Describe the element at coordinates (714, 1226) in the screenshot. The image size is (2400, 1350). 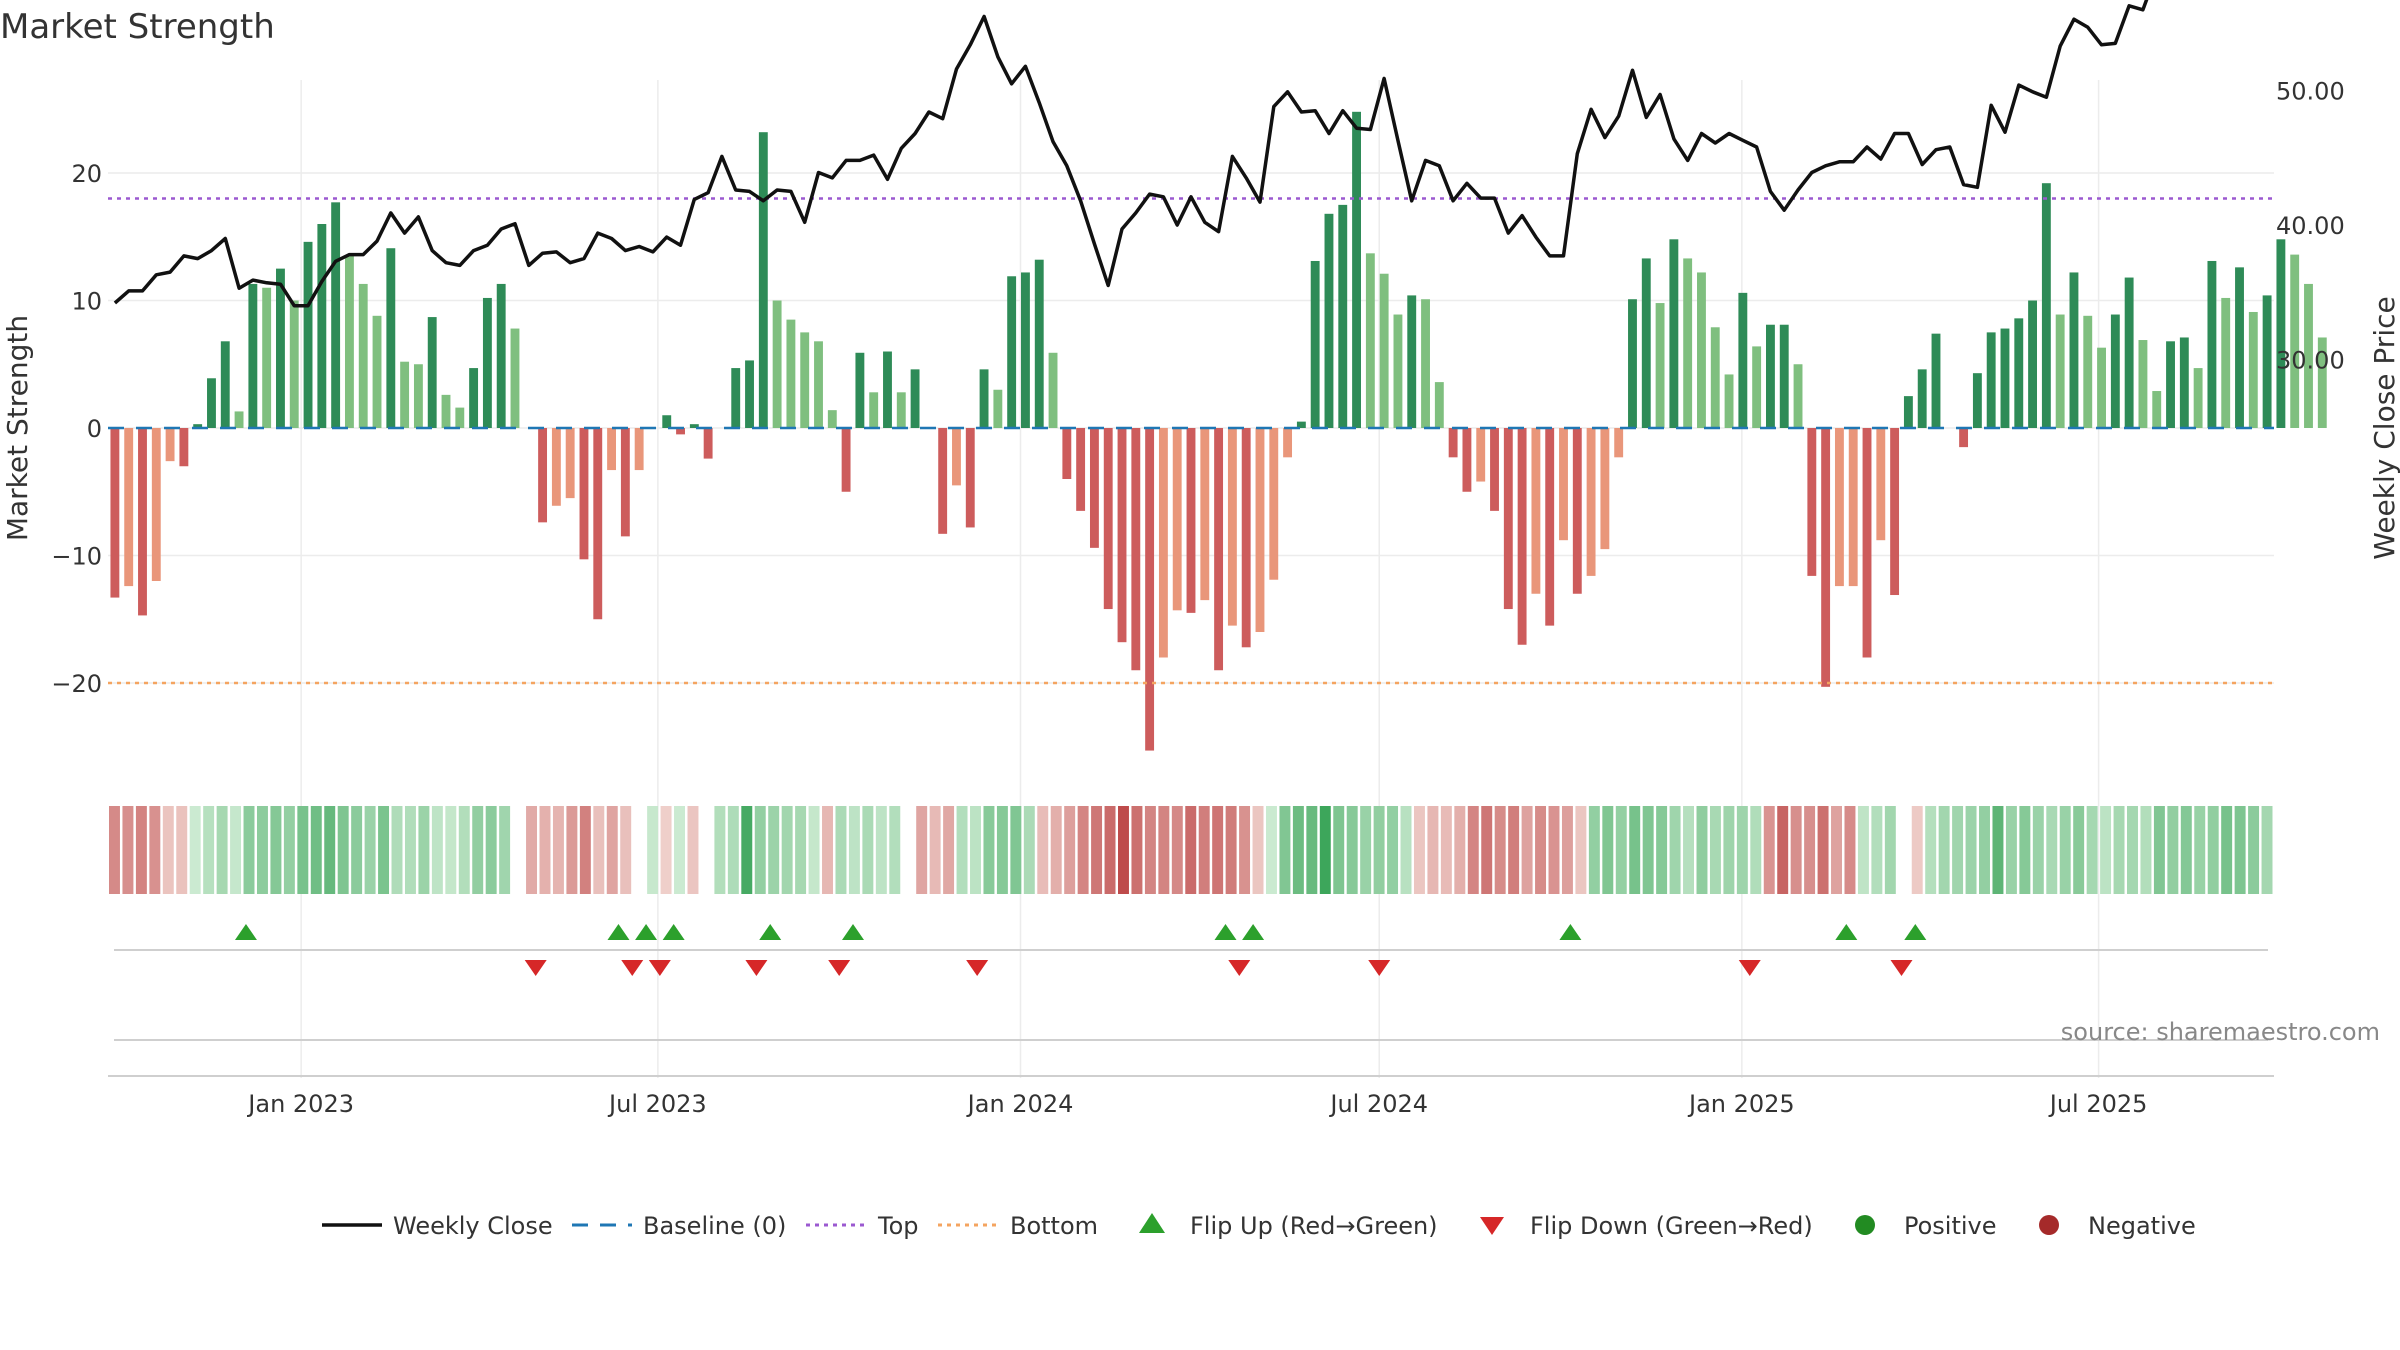
I see `legend-label: Baseline (0)` at that location.